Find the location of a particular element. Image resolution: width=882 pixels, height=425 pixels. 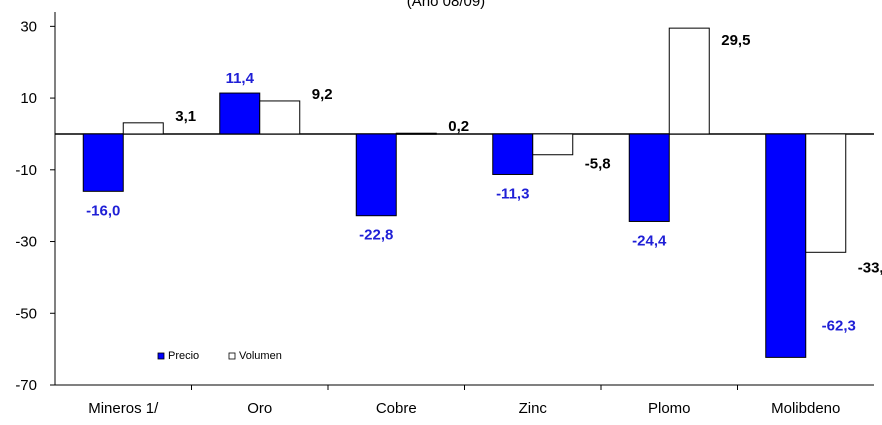

y-tick-label: -30 is located at coordinates (26, 242).